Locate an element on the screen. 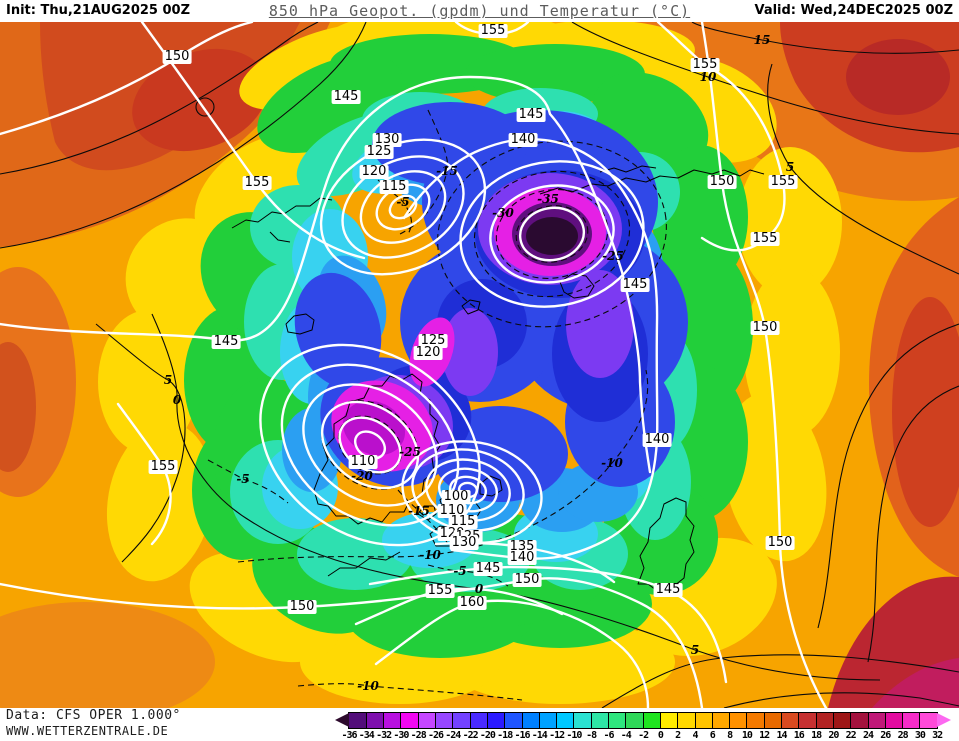 This screenshot has height=741, width=959. colorbar-tick-label: -6 is located at coordinates (608, 735).